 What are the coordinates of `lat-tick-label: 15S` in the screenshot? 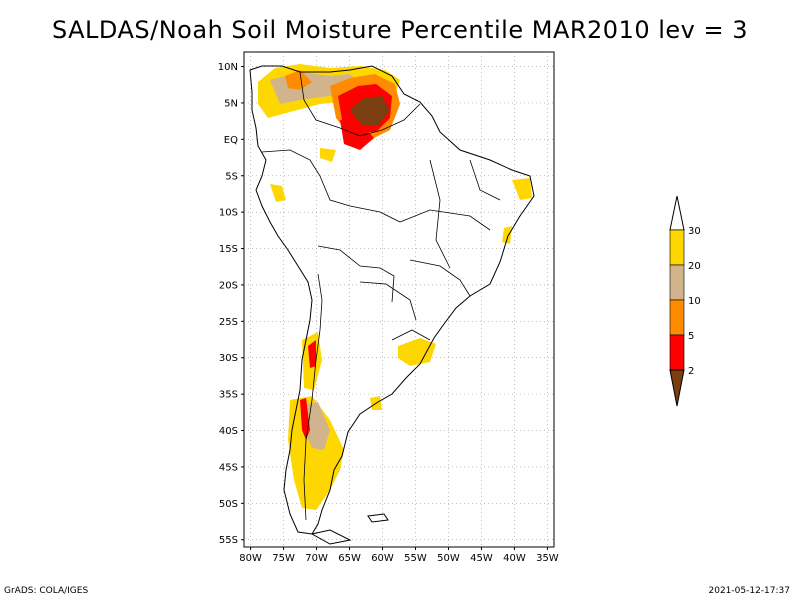 It's located at (228, 249).